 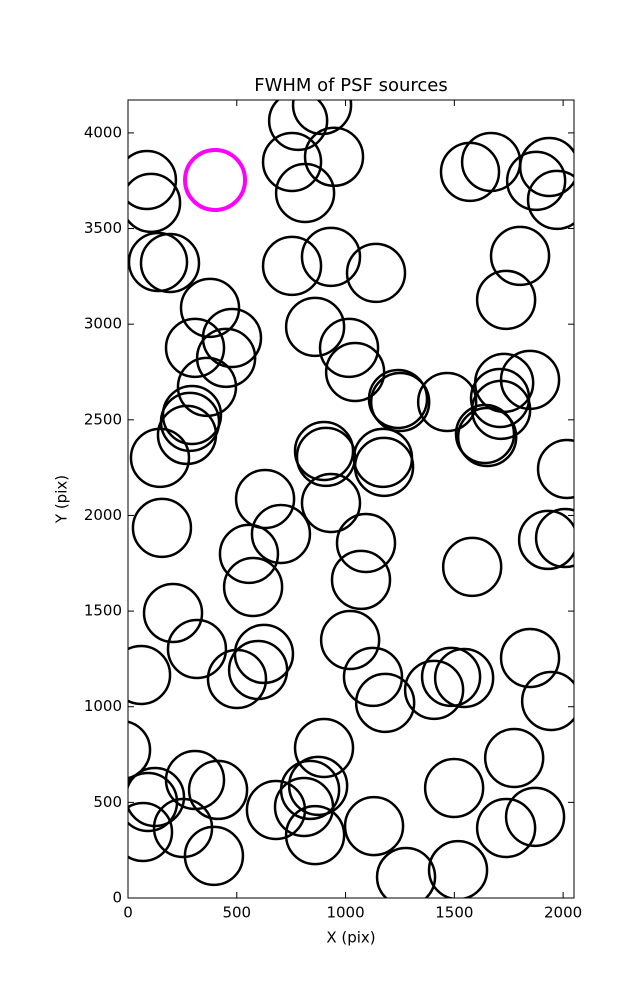 What do you see at coordinates (103, 419) in the screenshot?
I see `y-tick-label: 2500` at bounding box center [103, 419].